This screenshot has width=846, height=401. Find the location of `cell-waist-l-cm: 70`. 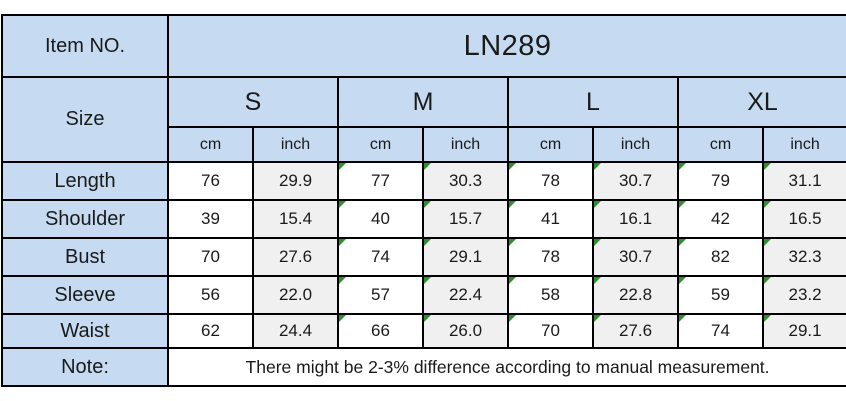

cell-waist-l-cm: 70 is located at coordinates (550, 331).